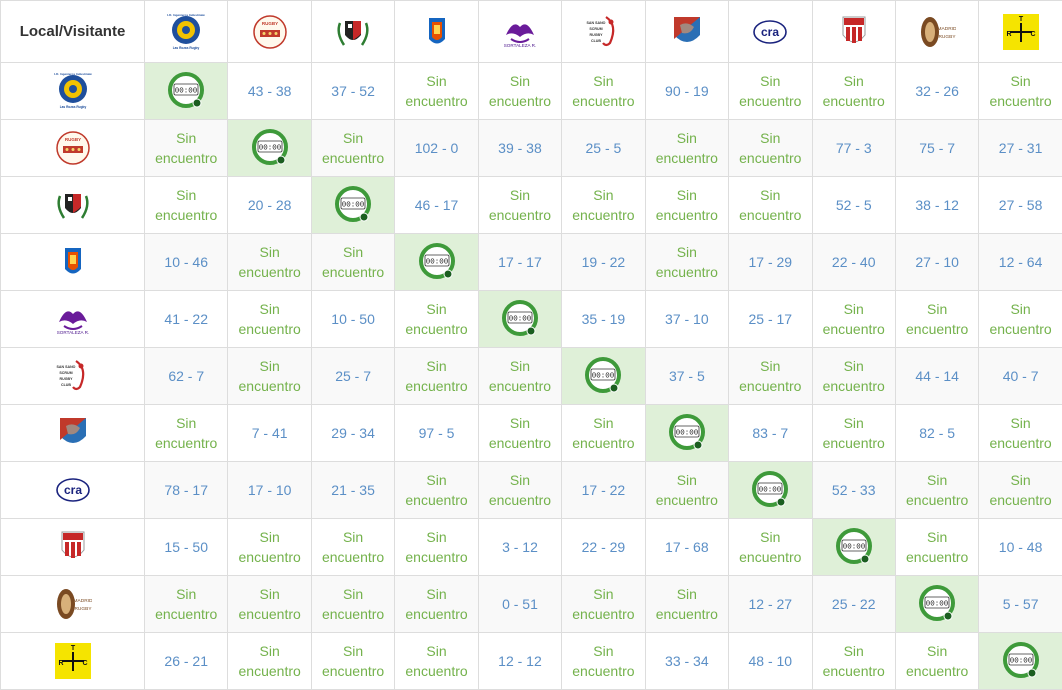 The image size is (1062, 690). I want to click on result-cell: 17 - 17, so click(519, 262).